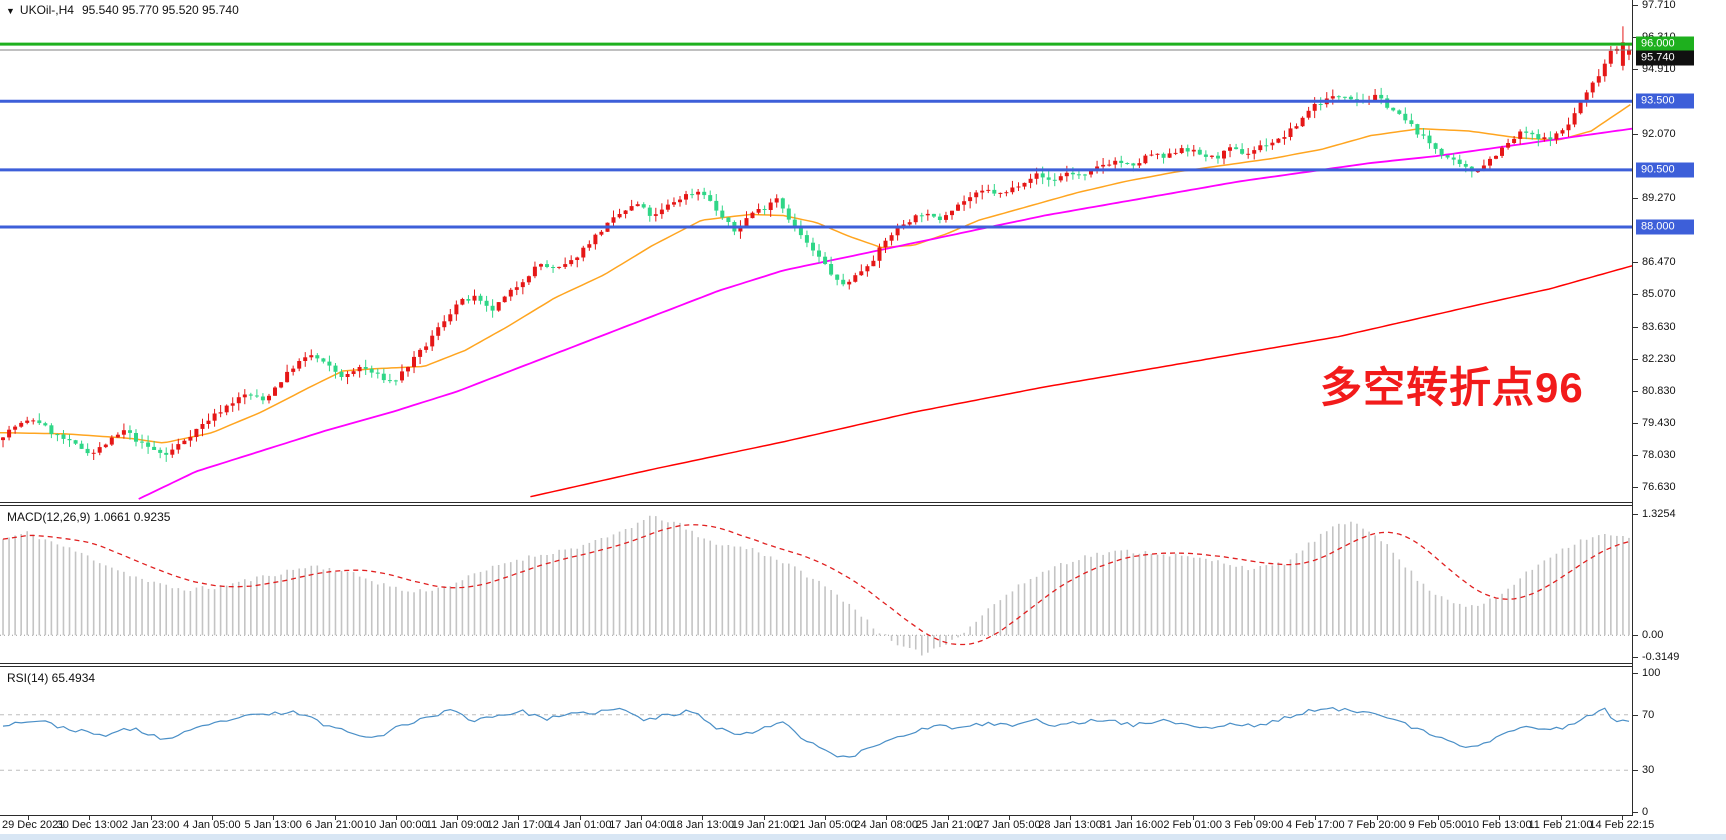 The image size is (1726, 840). Describe the element at coordinates (273, 825) in the screenshot. I see `time-axis-label: 5 Jan 13:00` at that location.